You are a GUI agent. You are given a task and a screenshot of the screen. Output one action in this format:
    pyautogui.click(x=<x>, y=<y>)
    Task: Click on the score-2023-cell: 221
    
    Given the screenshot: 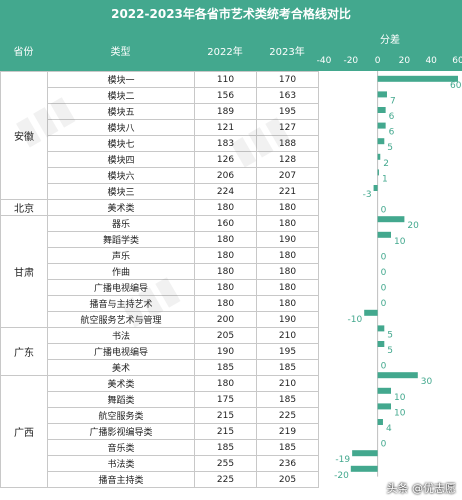 What is the action you would take?
    pyautogui.click(x=287, y=191)
    